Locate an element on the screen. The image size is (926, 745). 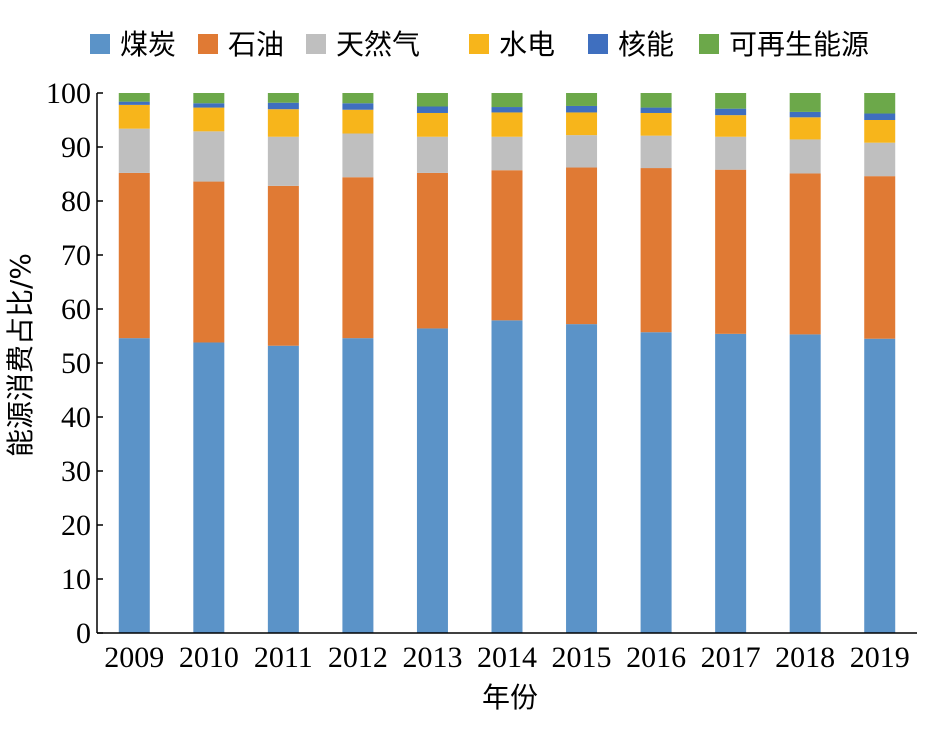
x-tick-label: 2009 is located at coordinates (134, 657).